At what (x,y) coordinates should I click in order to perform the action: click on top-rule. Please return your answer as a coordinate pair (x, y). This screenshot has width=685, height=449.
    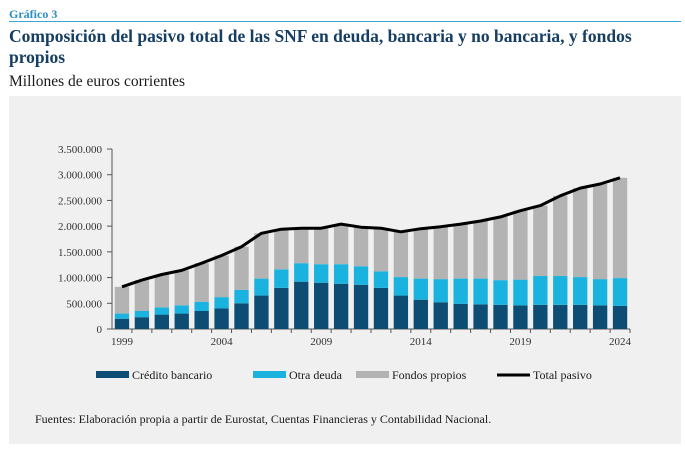
    Looking at the image, I should click on (345, 21).